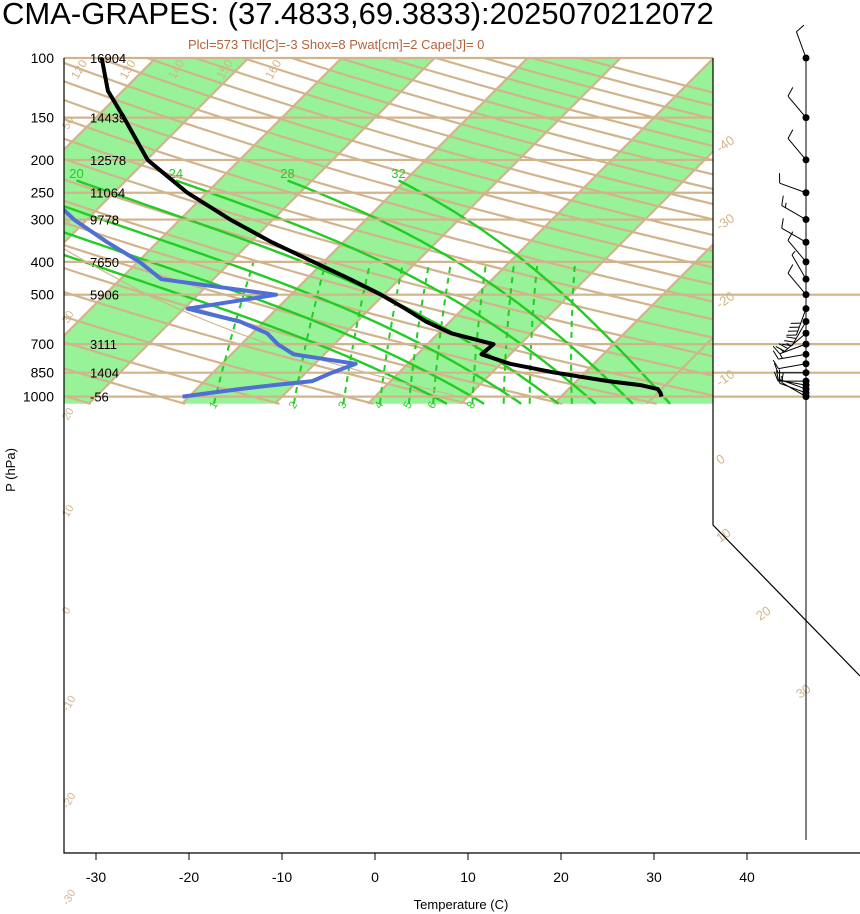 The width and height of the screenshot is (860, 914). I want to click on right-isotherm-label: -20, so click(725, 299).